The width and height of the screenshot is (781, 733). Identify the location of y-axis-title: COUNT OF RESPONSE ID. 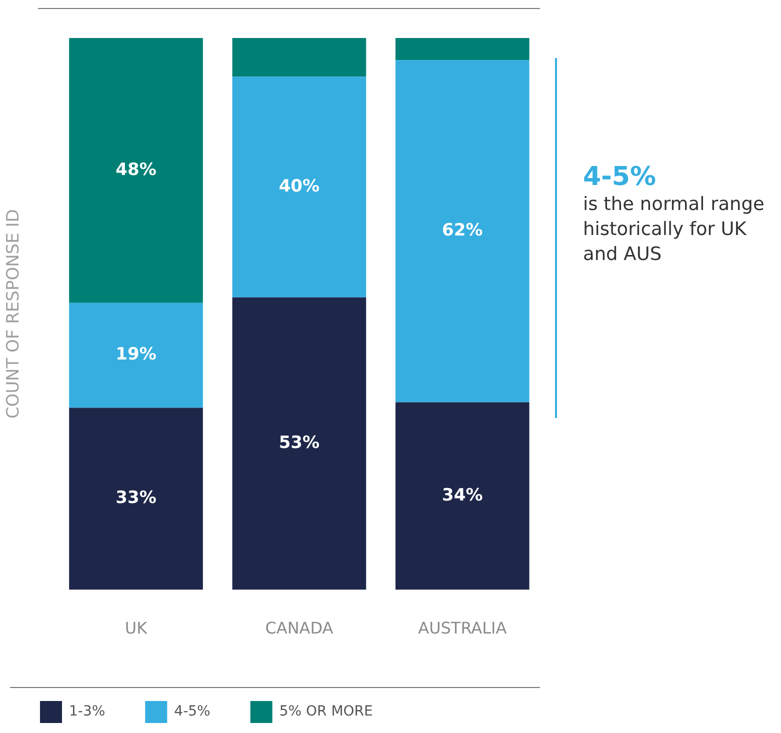
(14, 314).